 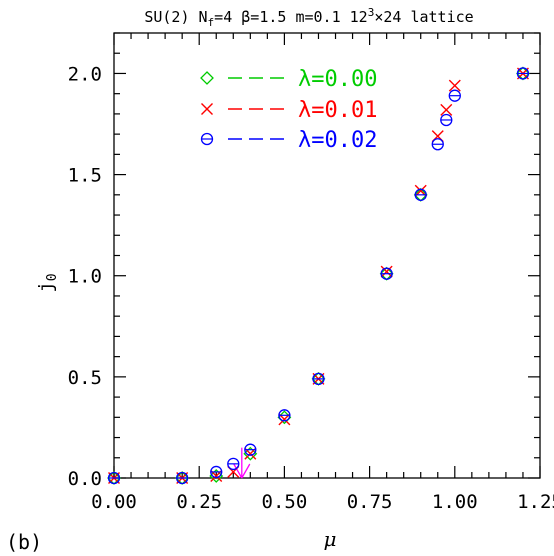 I want to click on x-axis-label: μ, so click(x=330, y=539).